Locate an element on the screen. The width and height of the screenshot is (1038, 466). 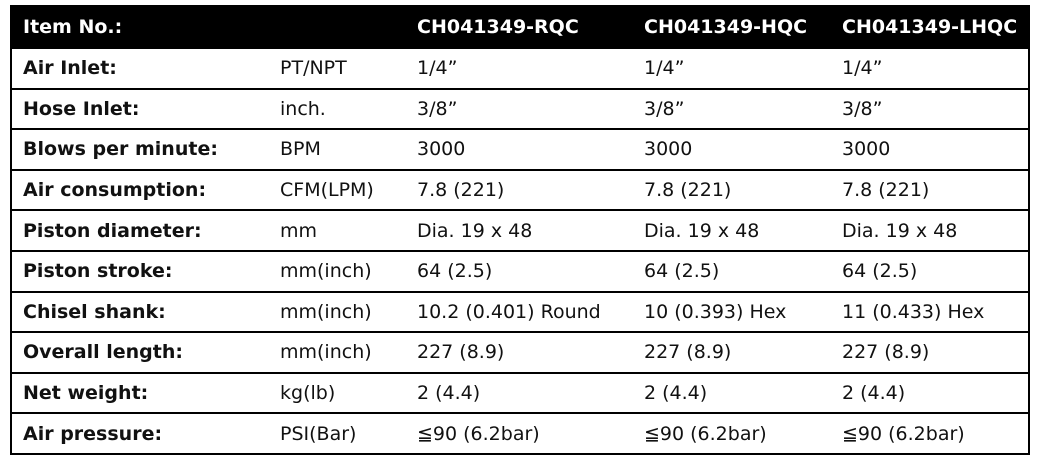
spec-row: Net weight: kg(lb) 2 (4.4) 2 (4.4) 2 (4.4) is located at coordinates (520, 392).